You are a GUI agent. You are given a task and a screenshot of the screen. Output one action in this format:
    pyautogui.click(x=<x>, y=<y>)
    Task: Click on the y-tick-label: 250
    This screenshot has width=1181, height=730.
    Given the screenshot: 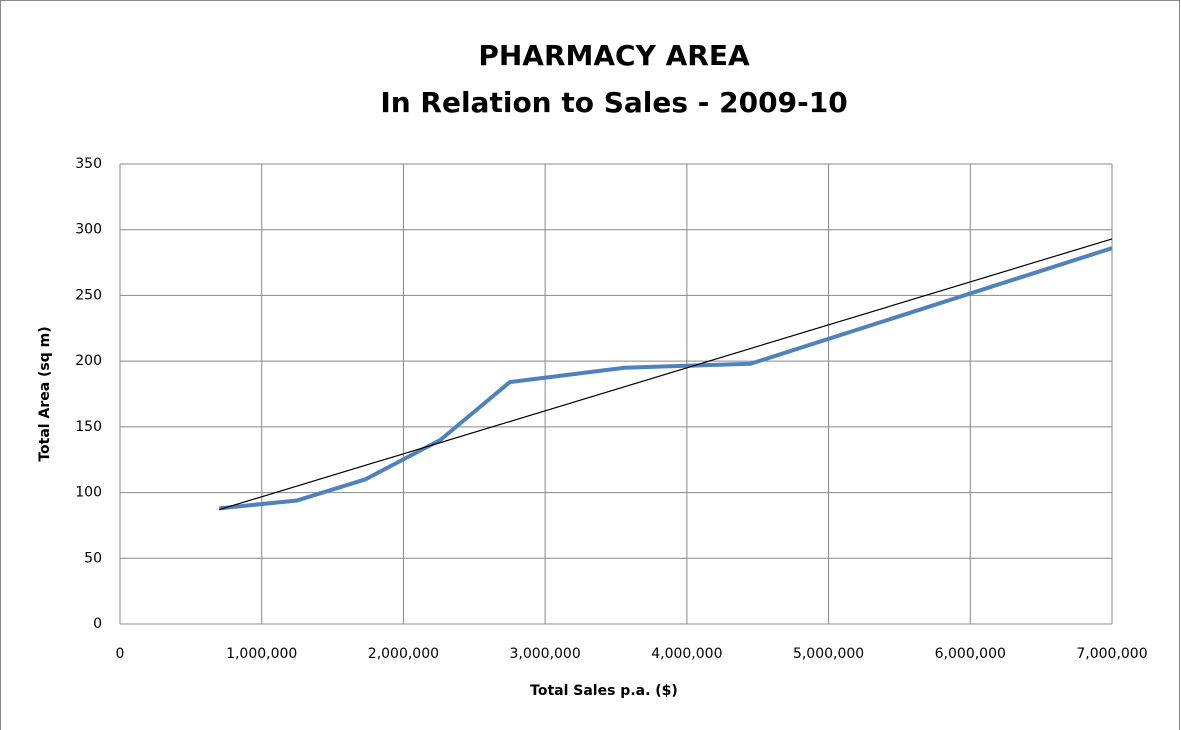 What is the action you would take?
    pyautogui.click(x=88, y=295)
    